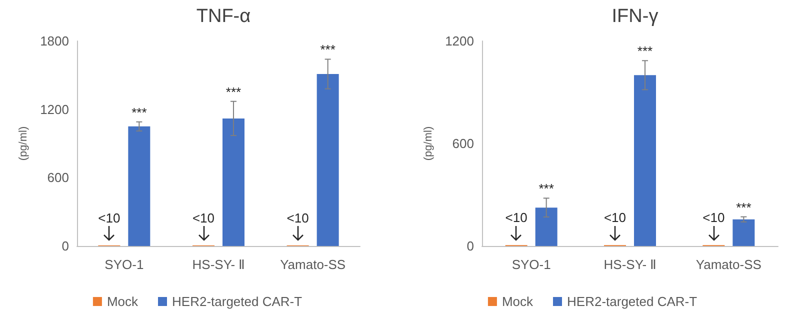 Image resolution: width=790 pixels, height=321 pixels. What do you see at coordinates (54, 41) in the screenshot?
I see `y-tick-label: 1800` at bounding box center [54, 41].